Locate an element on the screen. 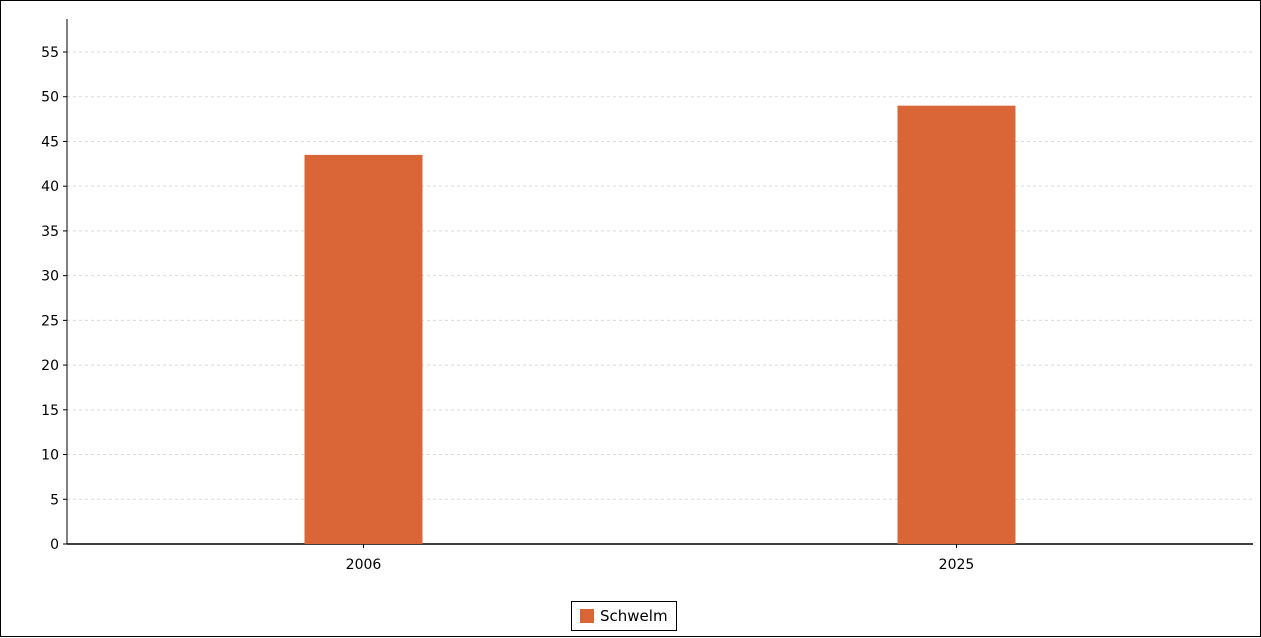  y-tick-label: 10 is located at coordinates (50, 456).